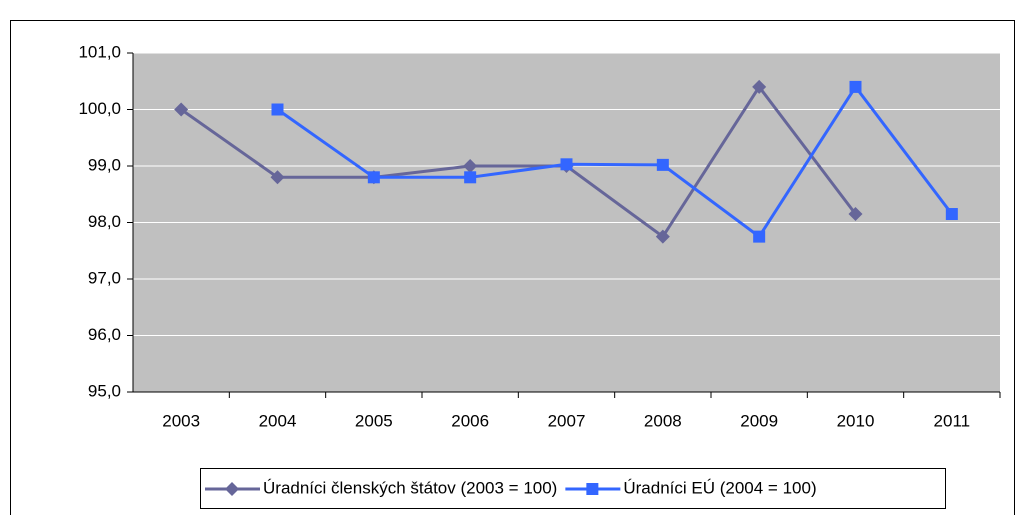 This screenshot has width=1023, height=515. Describe the element at coordinates (104, 277) in the screenshot. I see `y-tick-label: 97,0` at that location.